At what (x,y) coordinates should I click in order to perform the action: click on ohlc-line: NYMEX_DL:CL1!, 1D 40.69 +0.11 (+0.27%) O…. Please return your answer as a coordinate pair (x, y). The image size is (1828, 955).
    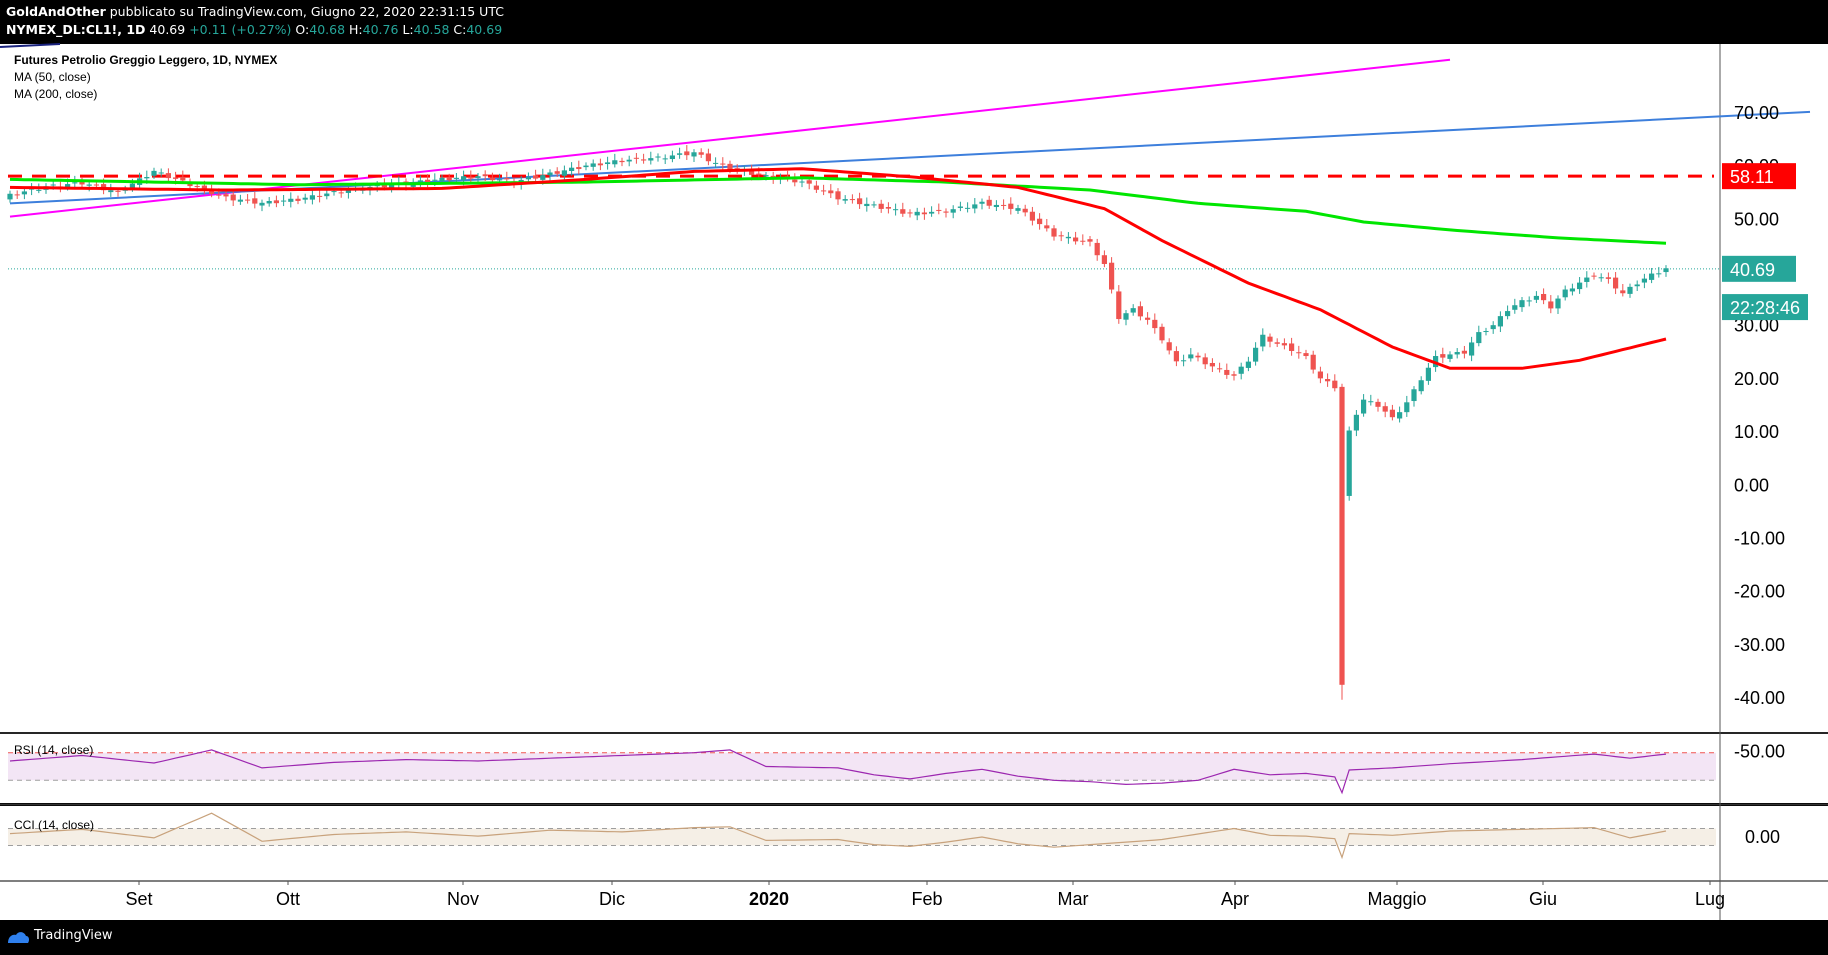
    Looking at the image, I should click on (254, 29).